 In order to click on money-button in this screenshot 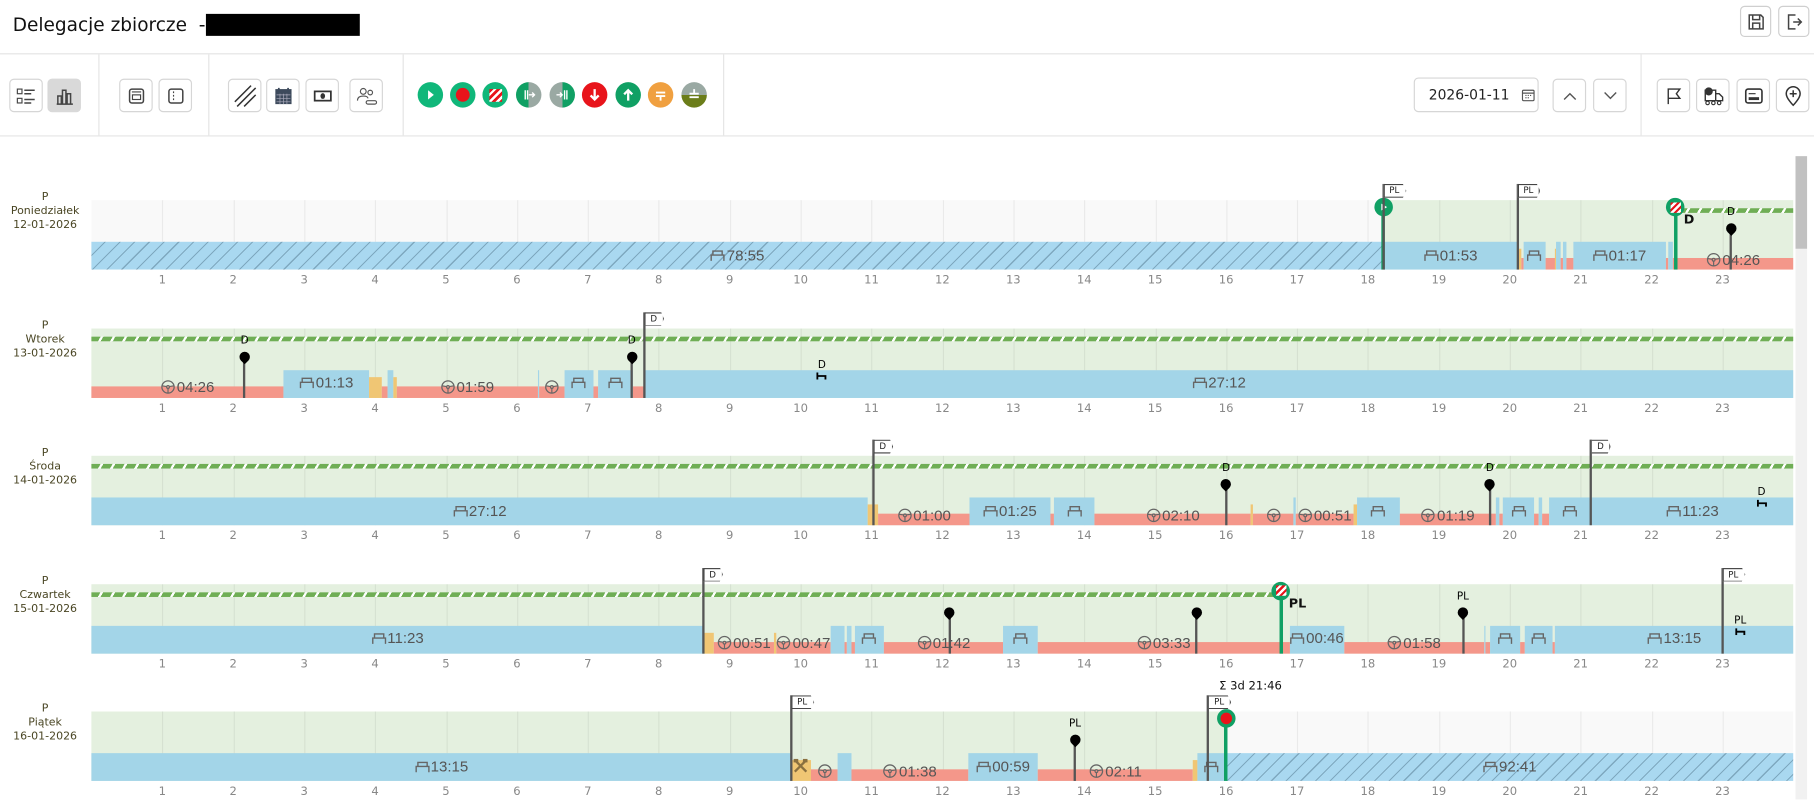, I will do `click(322, 95)`.